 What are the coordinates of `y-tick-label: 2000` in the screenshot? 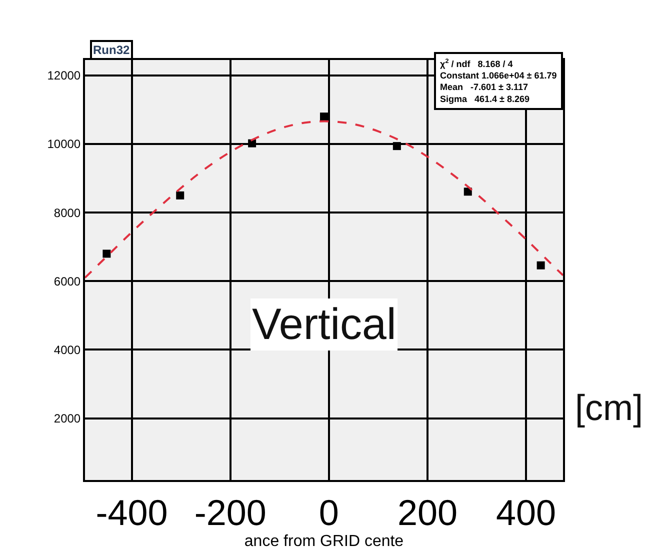 It's located at (67, 418).